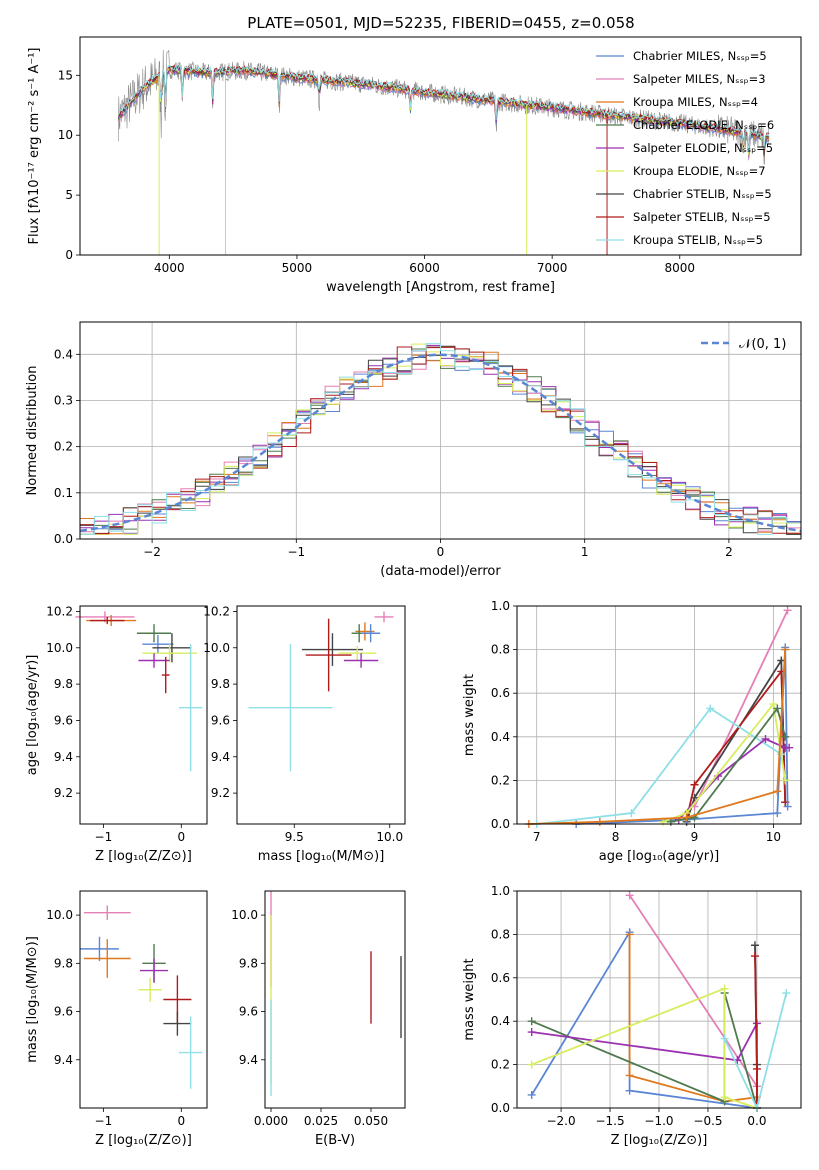  What do you see at coordinates (616, 837) in the screenshot?
I see `x-tick-label: 8` at bounding box center [616, 837].